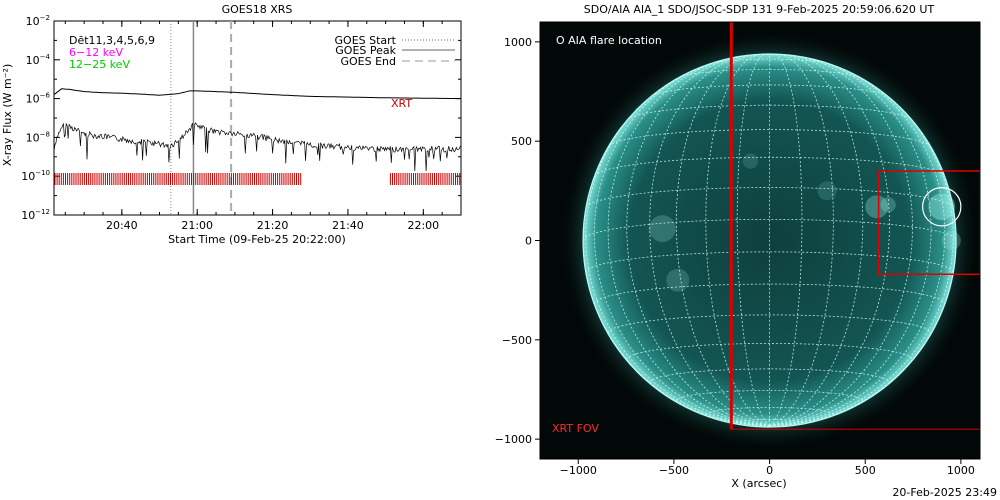 This screenshot has height=500, width=1000. Describe the element at coordinates (769, 470) in the screenshot. I see `aia-x-tick-label: 0` at that location.